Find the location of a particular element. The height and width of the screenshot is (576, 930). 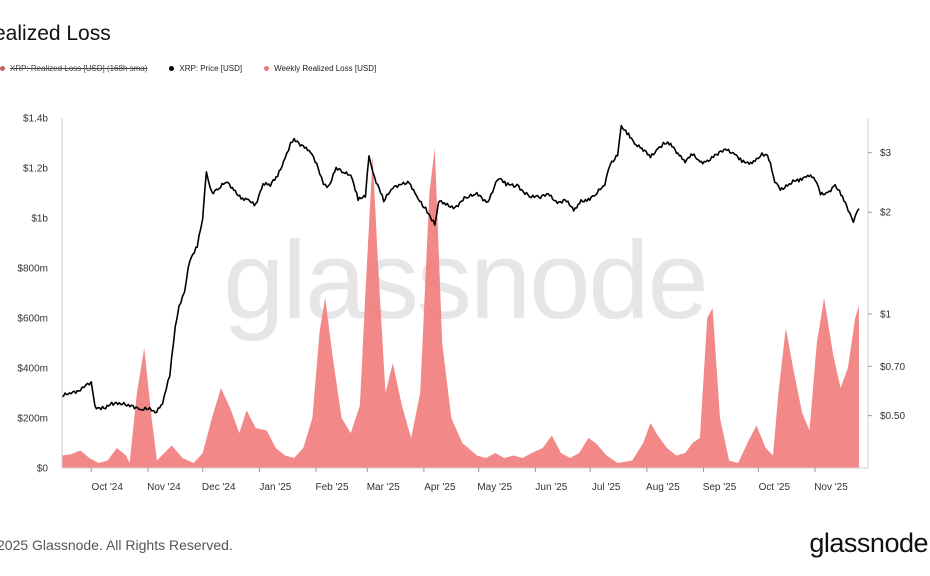

y-right-tick-label: $0.50 is located at coordinates (892, 416).